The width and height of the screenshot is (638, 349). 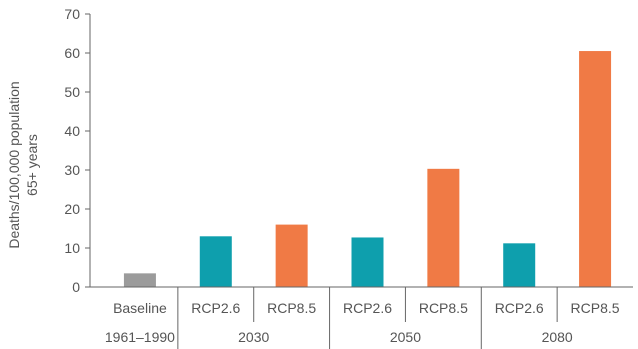 I want to click on y-tick-label: 50, so click(x=72, y=92).